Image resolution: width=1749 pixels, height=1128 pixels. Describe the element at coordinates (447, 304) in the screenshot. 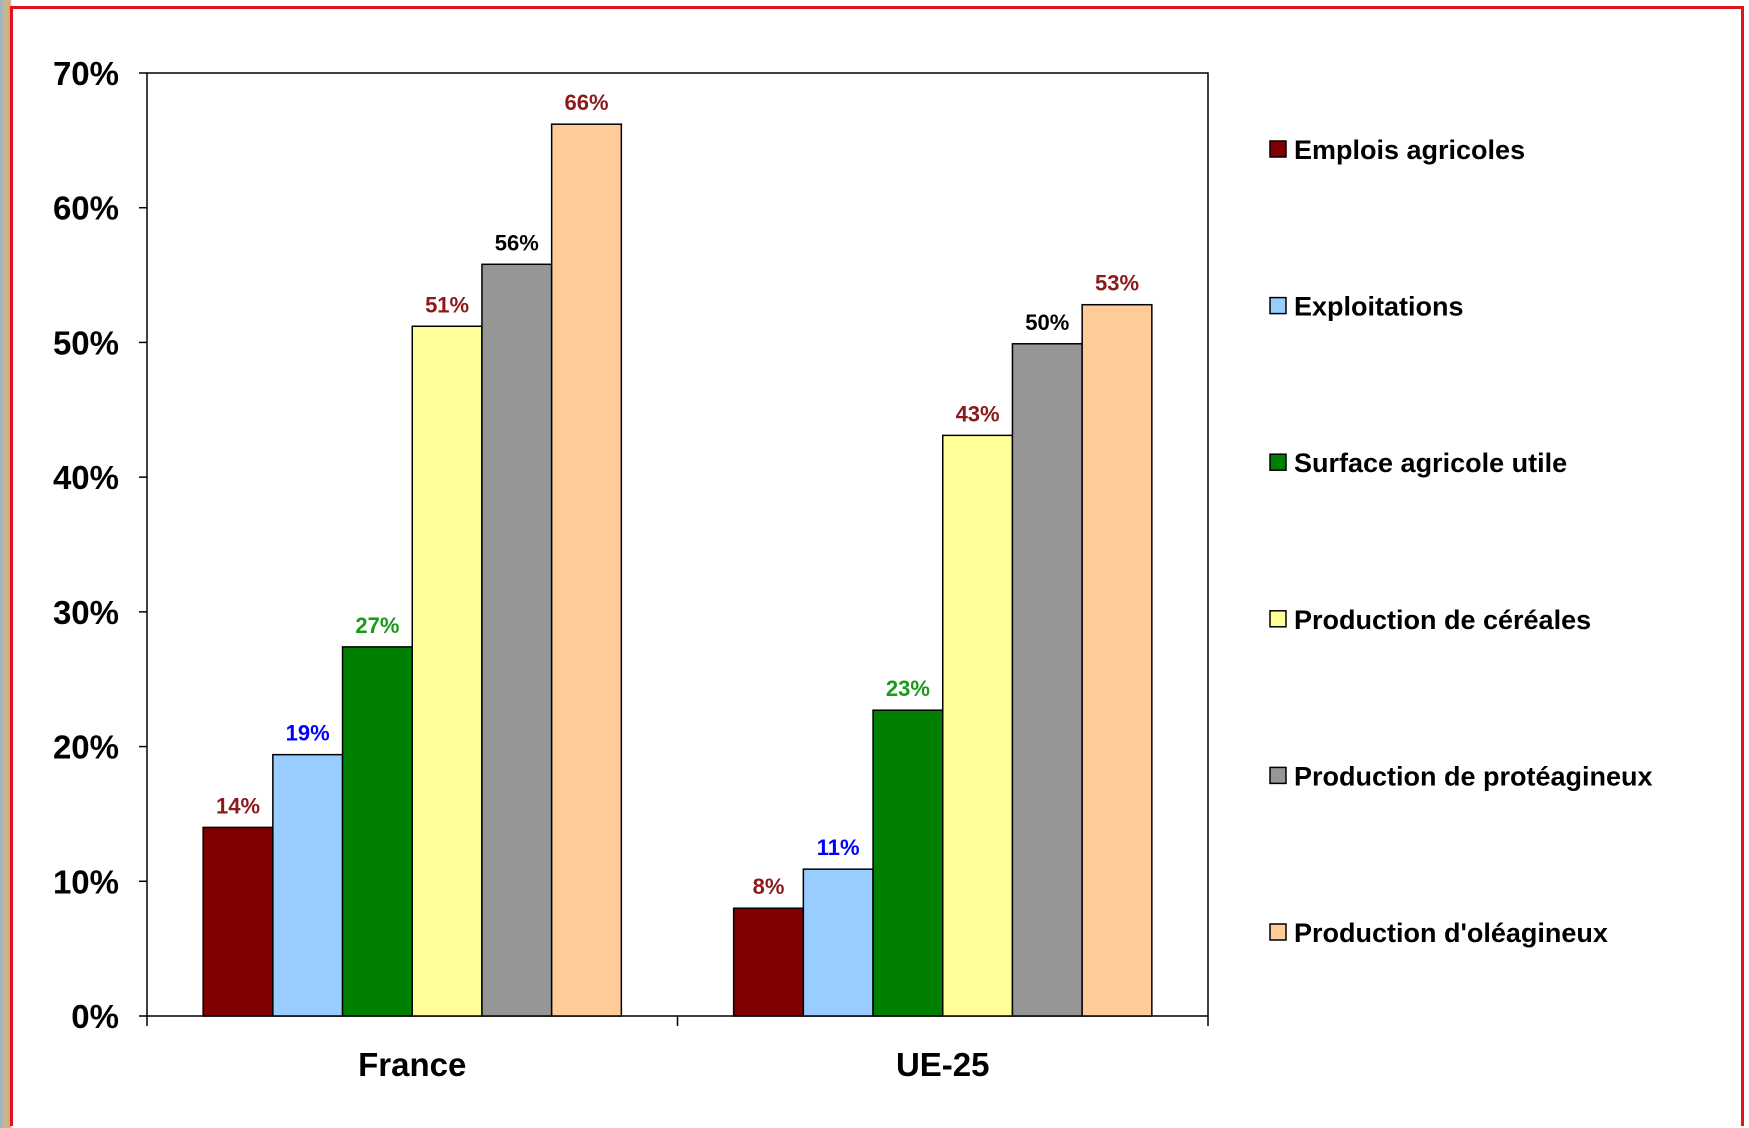

I see `data-label: 51%` at that location.